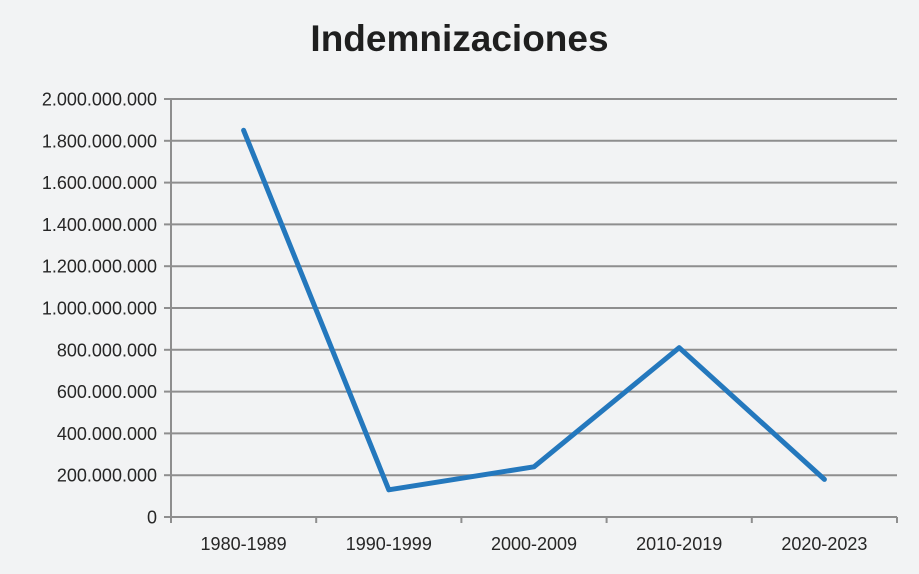  Describe the element at coordinates (152, 518) in the screenshot. I see `y-tick-label: 0` at that location.